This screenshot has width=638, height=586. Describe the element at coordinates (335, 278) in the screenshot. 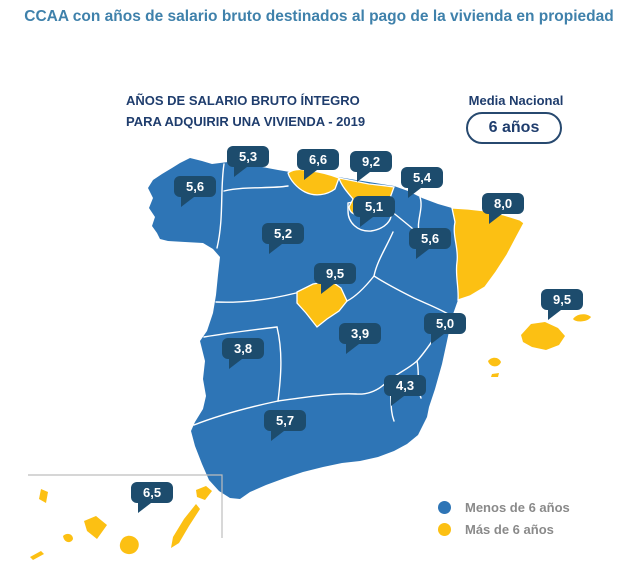

I see `callout-madrid: 9,5` at that location.